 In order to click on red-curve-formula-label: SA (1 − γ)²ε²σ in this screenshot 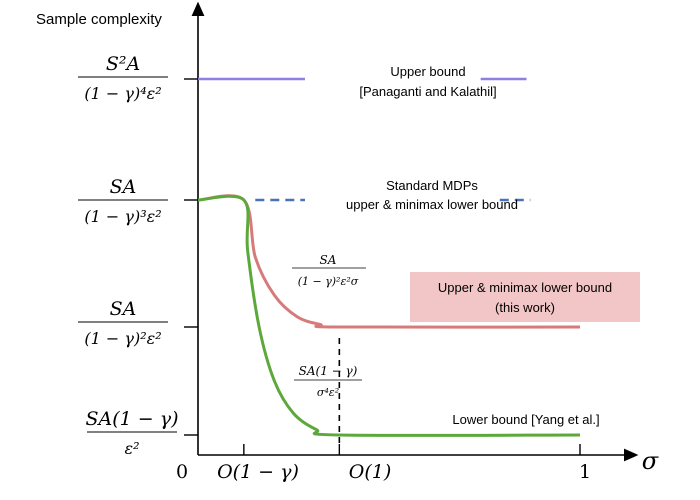, I will do `click(329, 270)`.